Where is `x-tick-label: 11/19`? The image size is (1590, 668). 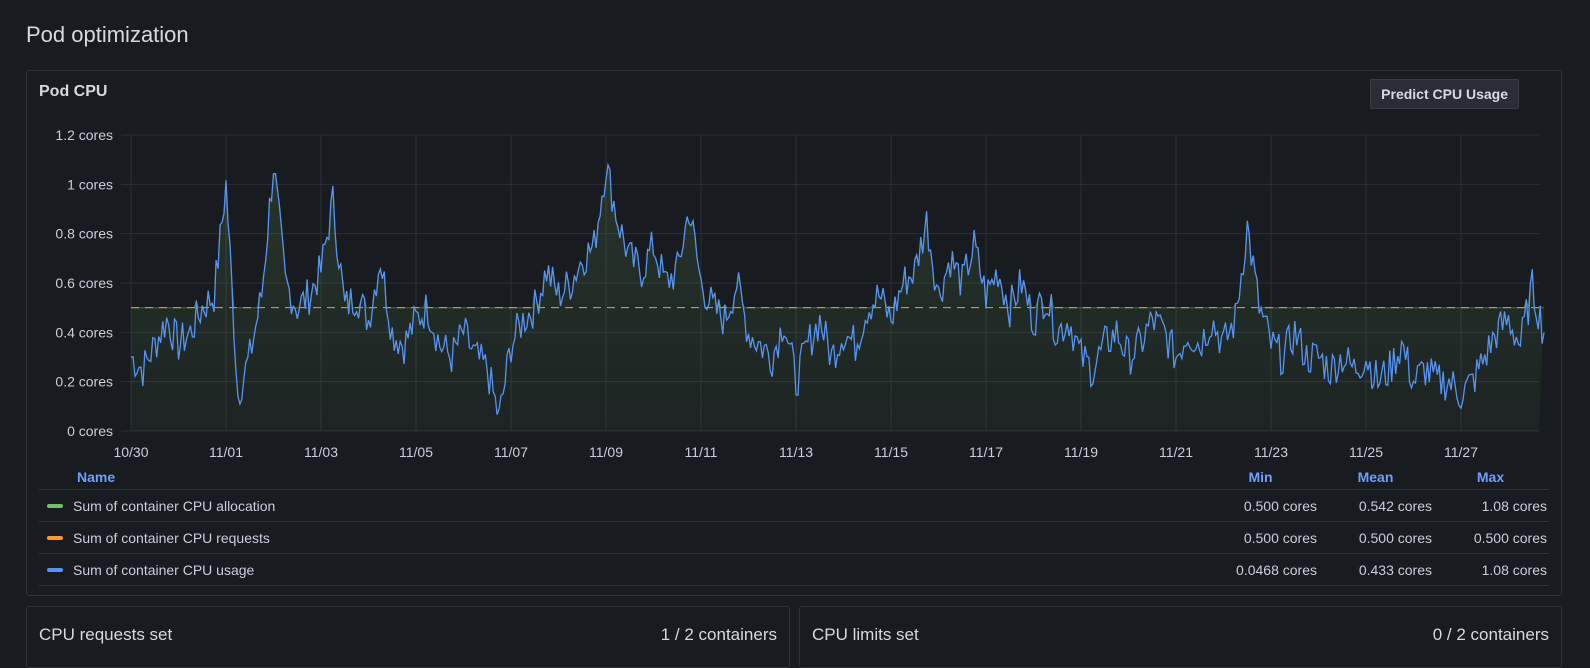
x-tick-label: 11/19 is located at coordinates (1081, 452).